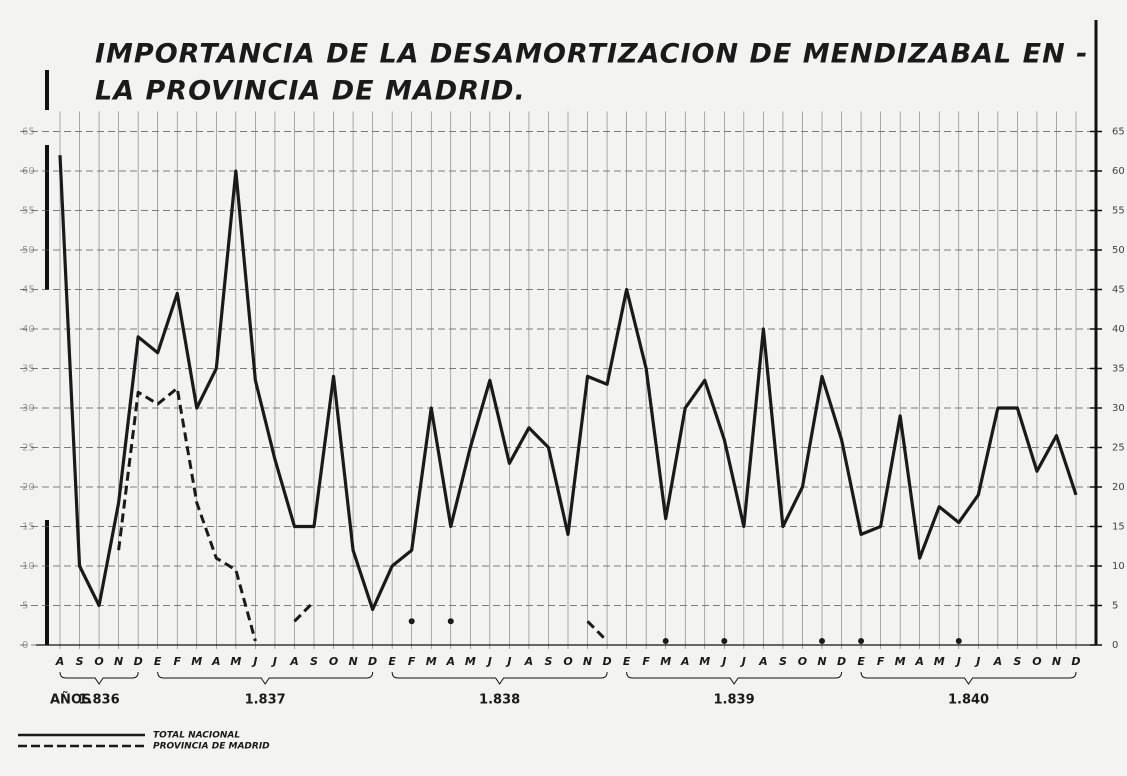 Image resolution: width=1127 pixels, height=776 pixels. What do you see at coordinates (734, 700) in the screenshot?
I see `year-label: 1.839` at bounding box center [734, 700].